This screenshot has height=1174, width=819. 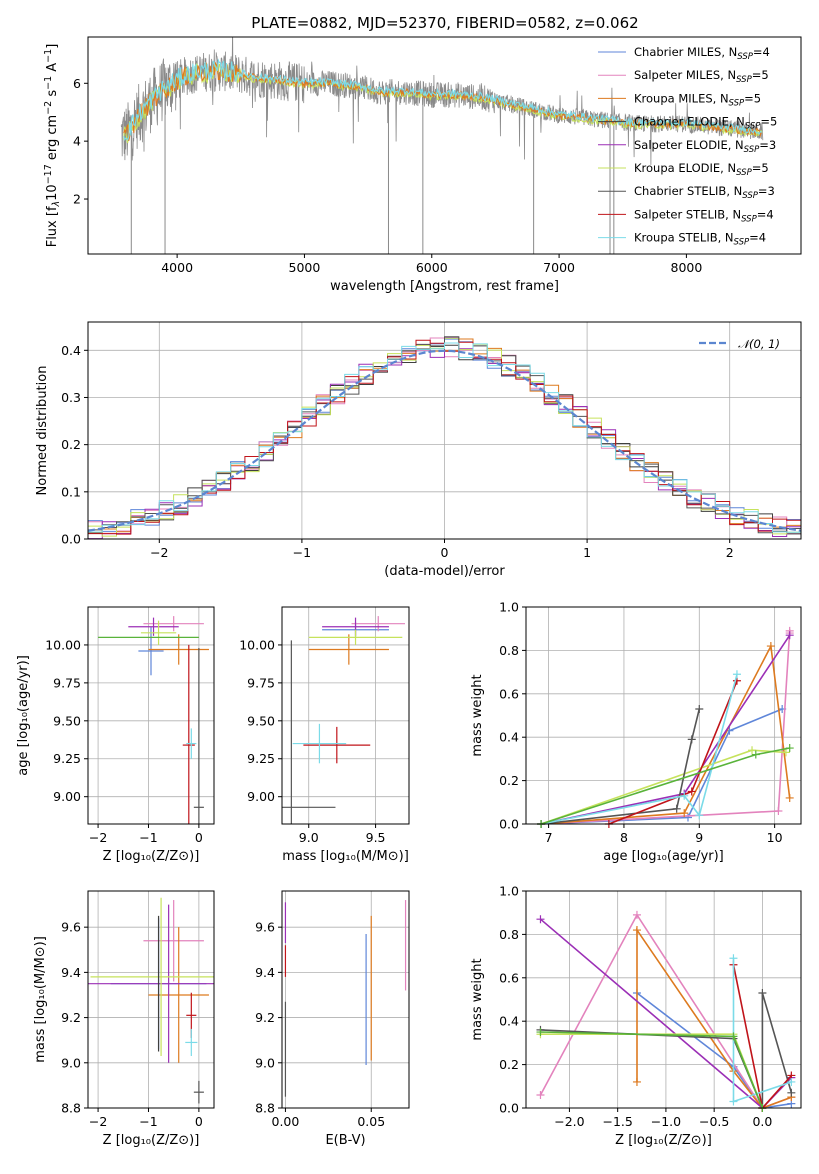 What do you see at coordinates (617, 1121) in the screenshot?
I see `mass-weight-vs-Z-xtick-label: −1.5` at bounding box center [617, 1121].